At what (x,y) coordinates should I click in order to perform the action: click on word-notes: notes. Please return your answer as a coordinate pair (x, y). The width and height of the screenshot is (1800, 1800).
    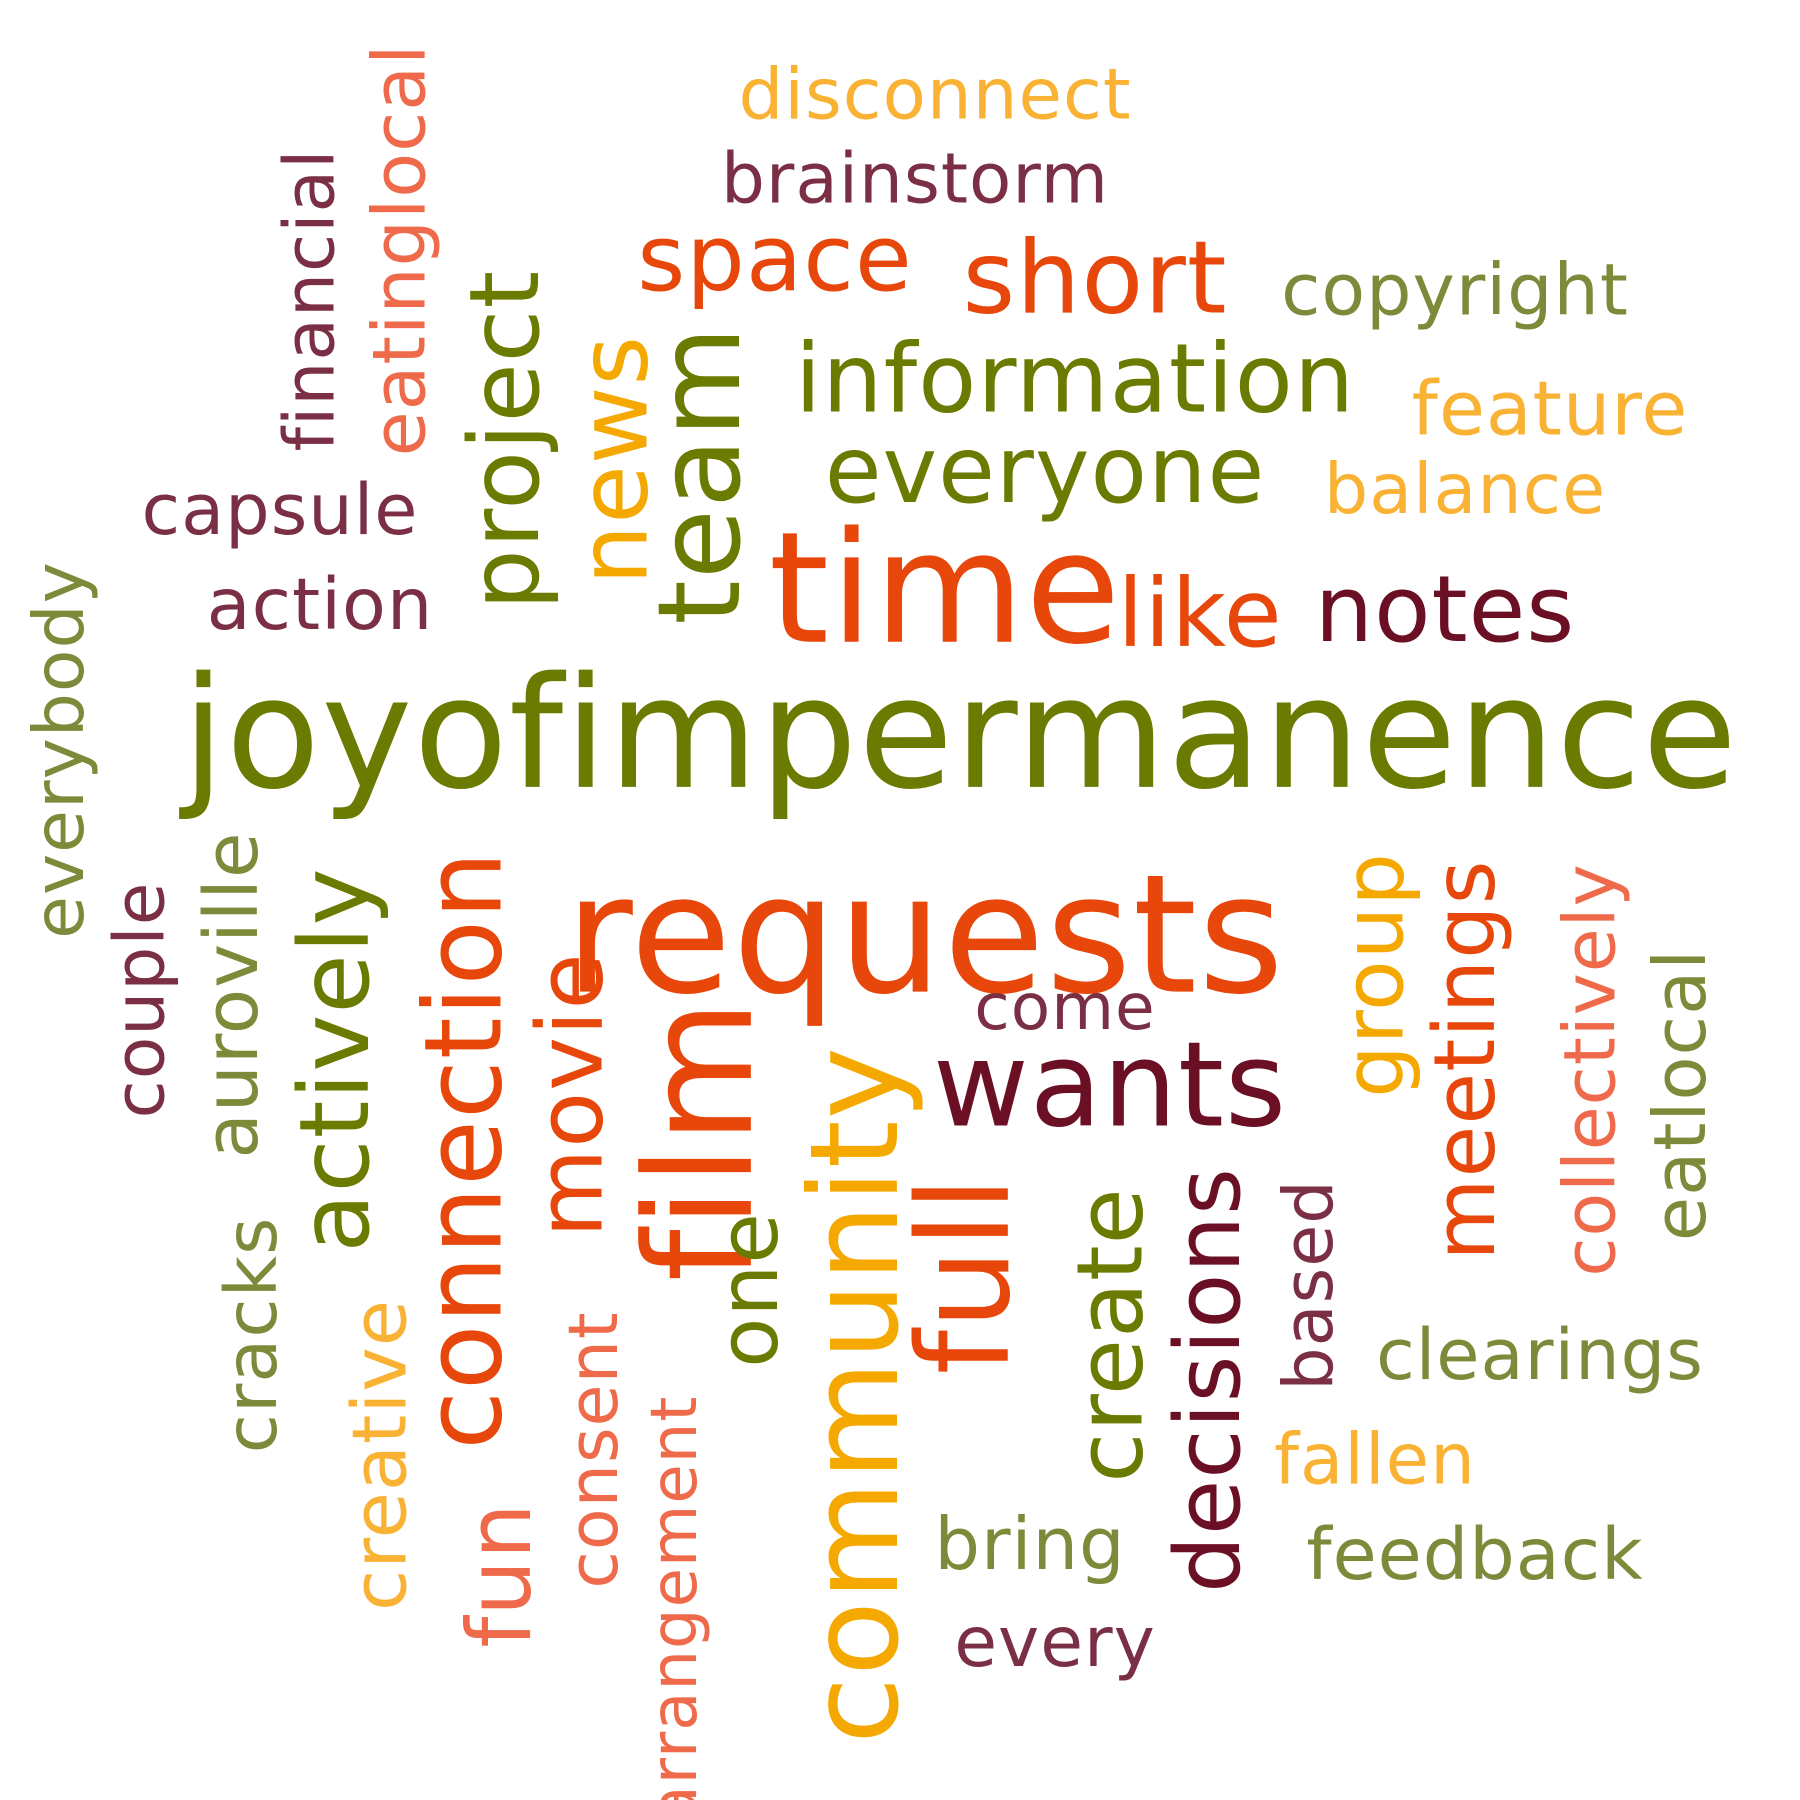
    Looking at the image, I should click on (1445, 609).